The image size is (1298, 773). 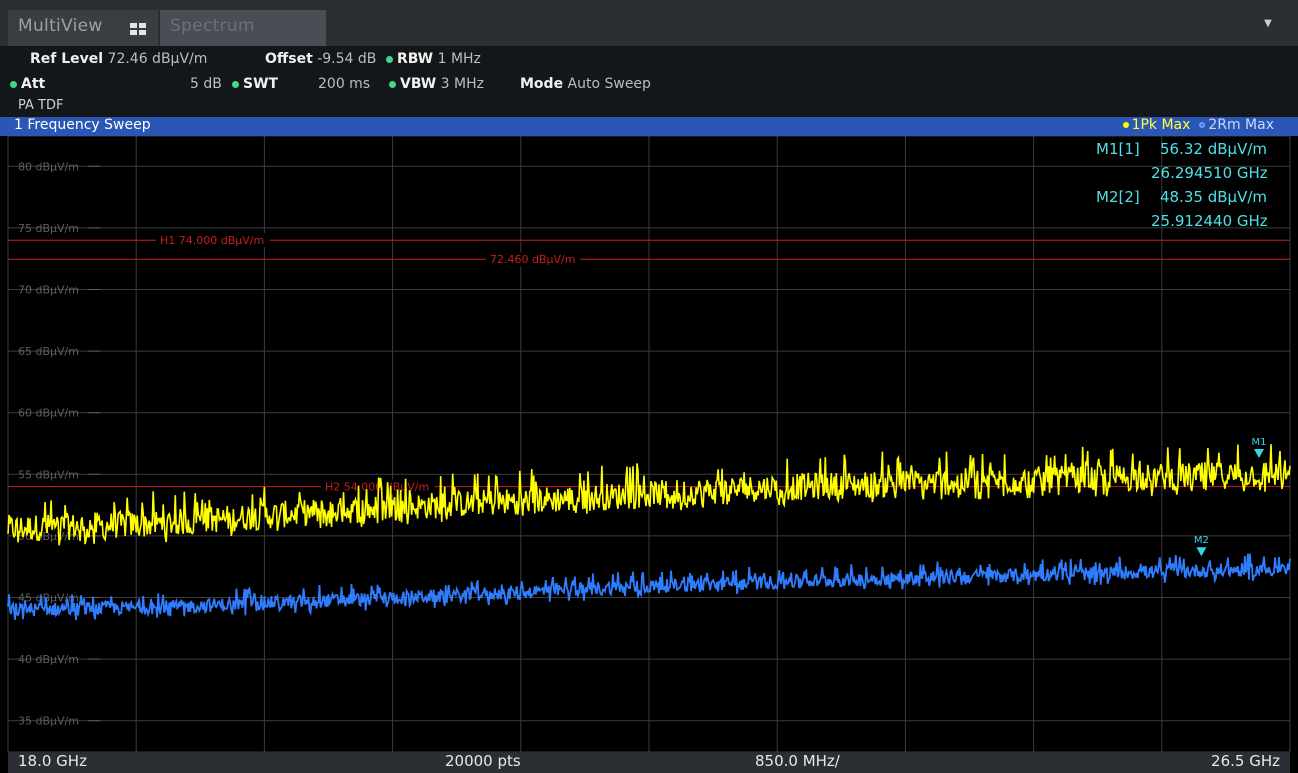 I want to click on offset-setting: Offset -9.54 dB, so click(x=320, y=59).